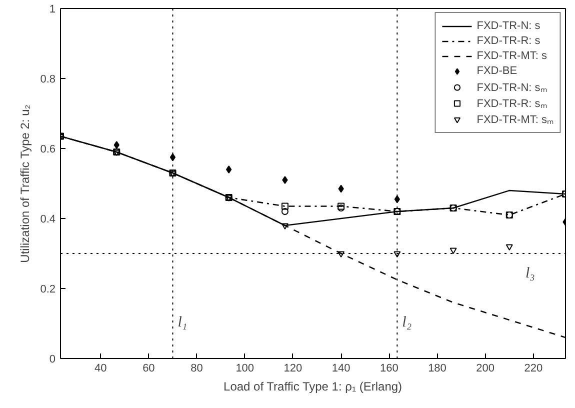  What do you see at coordinates (48, 150) in the screenshot?
I see `y-tick-label: 0.6` at bounding box center [48, 150].